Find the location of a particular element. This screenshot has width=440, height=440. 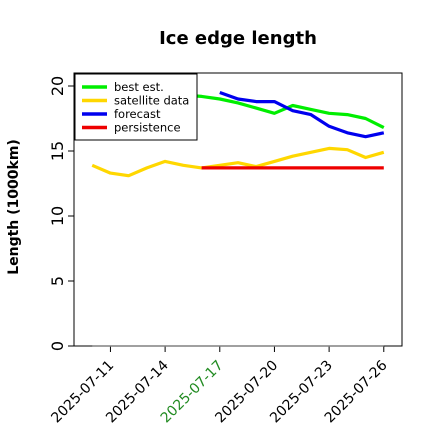

y-tick-label: 5 is located at coordinates (57, 281).